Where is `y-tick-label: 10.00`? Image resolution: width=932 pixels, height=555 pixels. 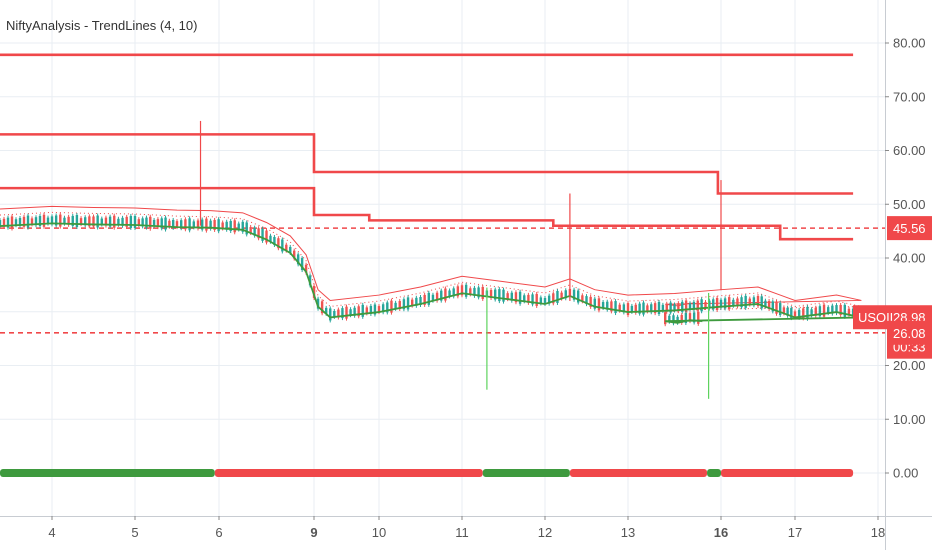
y-tick-label: 10.00 is located at coordinates (909, 419).